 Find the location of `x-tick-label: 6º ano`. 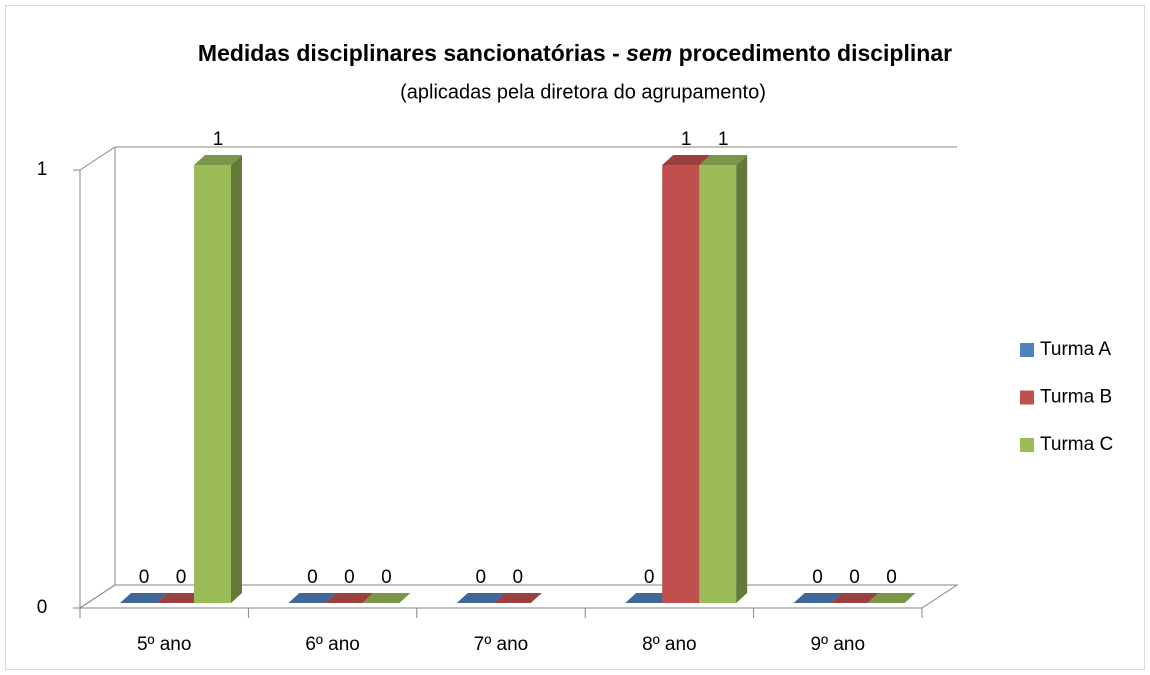

x-tick-label: 6º ano is located at coordinates (332, 644).